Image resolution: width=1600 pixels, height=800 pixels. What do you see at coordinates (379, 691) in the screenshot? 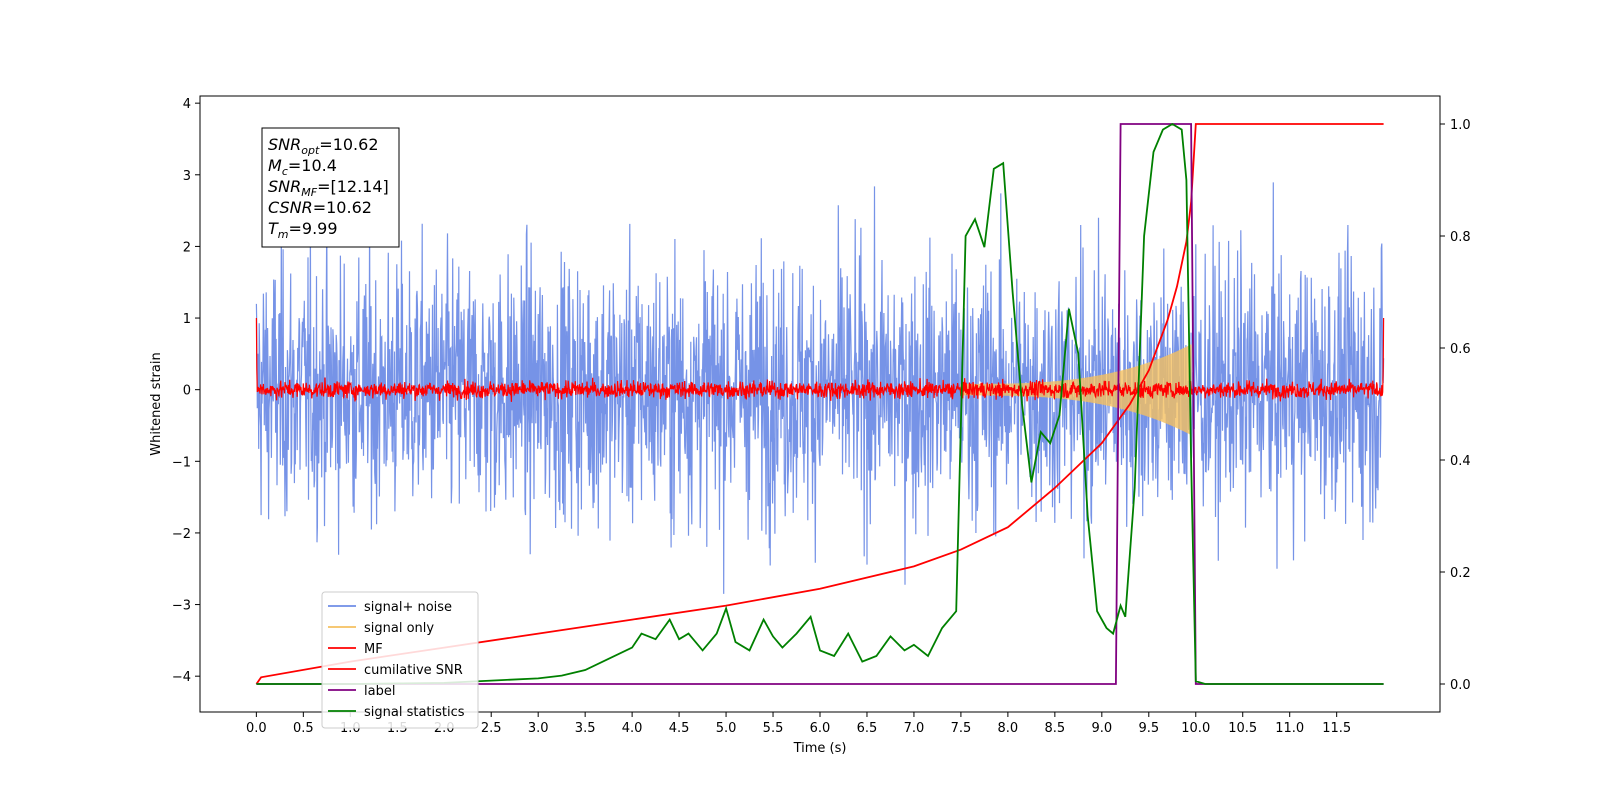
I see `legend-label: label` at bounding box center [379, 691].